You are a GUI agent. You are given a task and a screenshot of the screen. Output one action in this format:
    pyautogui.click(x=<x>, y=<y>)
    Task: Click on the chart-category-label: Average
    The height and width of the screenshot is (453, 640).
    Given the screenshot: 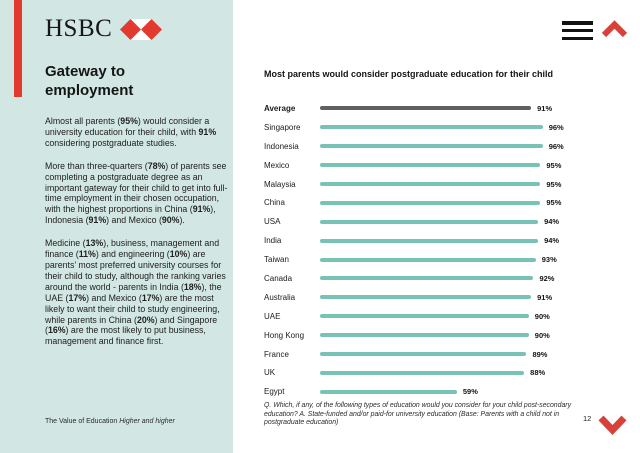 What is the action you would take?
    pyautogui.click(x=280, y=108)
    